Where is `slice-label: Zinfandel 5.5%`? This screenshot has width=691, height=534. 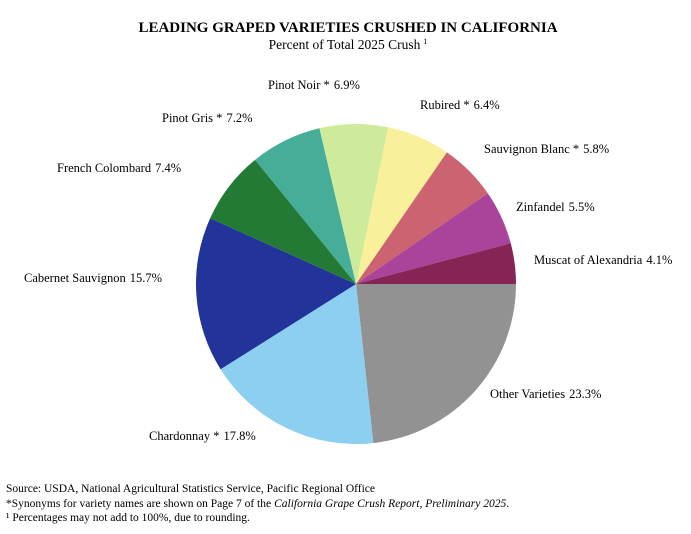 slice-label: Zinfandel 5.5% is located at coordinates (555, 207).